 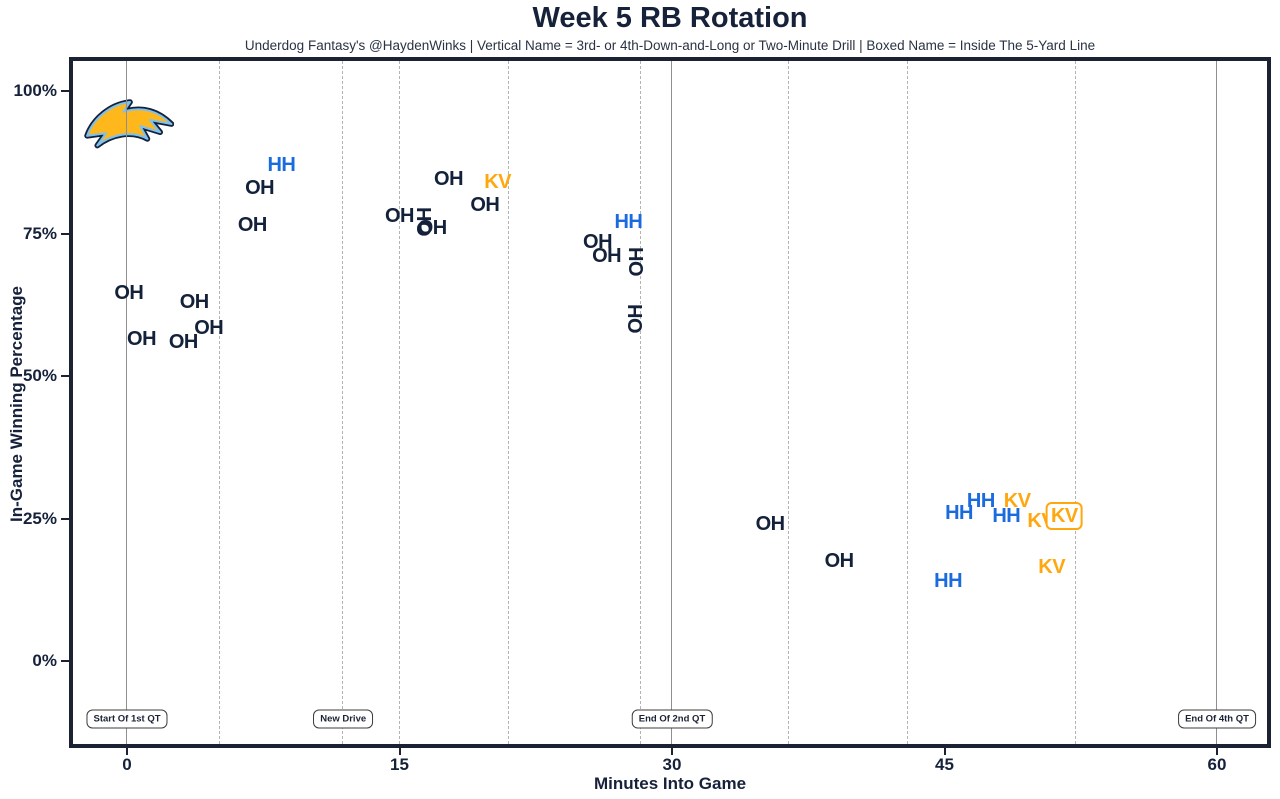 I want to click on x-tick-label-45: 45, so click(x=944, y=764).